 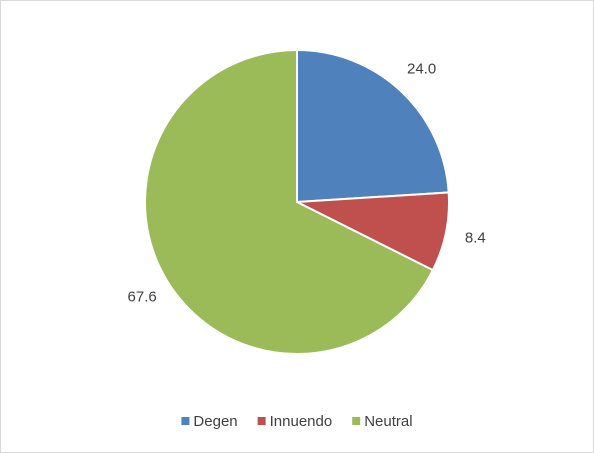 I want to click on legend: Degen Innuendo Neutral, so click(x=297, y=421).